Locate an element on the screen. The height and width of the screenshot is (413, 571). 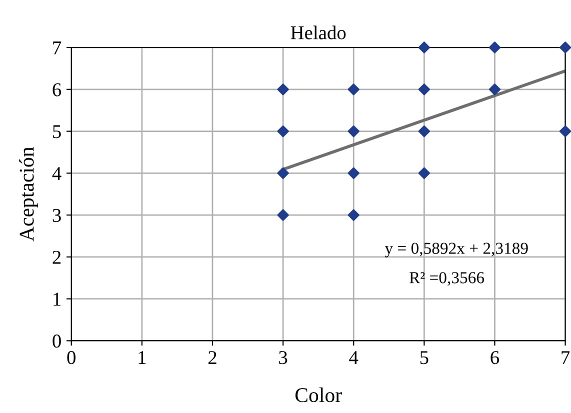
y-tick-label: 0 is located at coordinates (56, 341).